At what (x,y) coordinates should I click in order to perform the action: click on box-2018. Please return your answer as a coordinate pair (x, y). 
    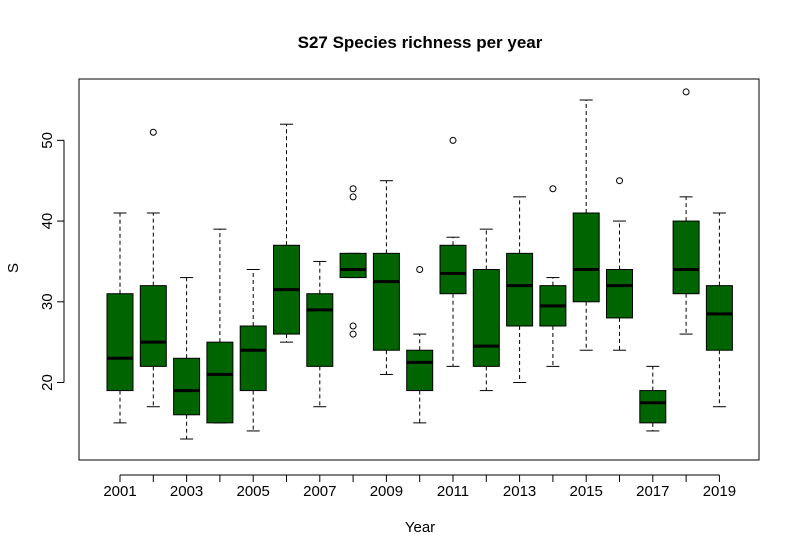
    Looking at the image, I should click on (686, 211).